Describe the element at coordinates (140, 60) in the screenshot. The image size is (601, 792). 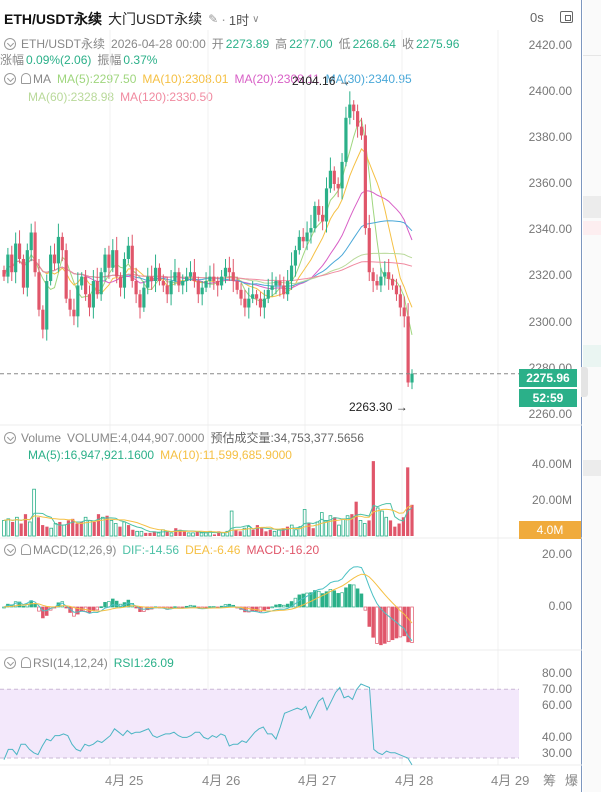
I see `amplitude-value: 0.37%` at that location.